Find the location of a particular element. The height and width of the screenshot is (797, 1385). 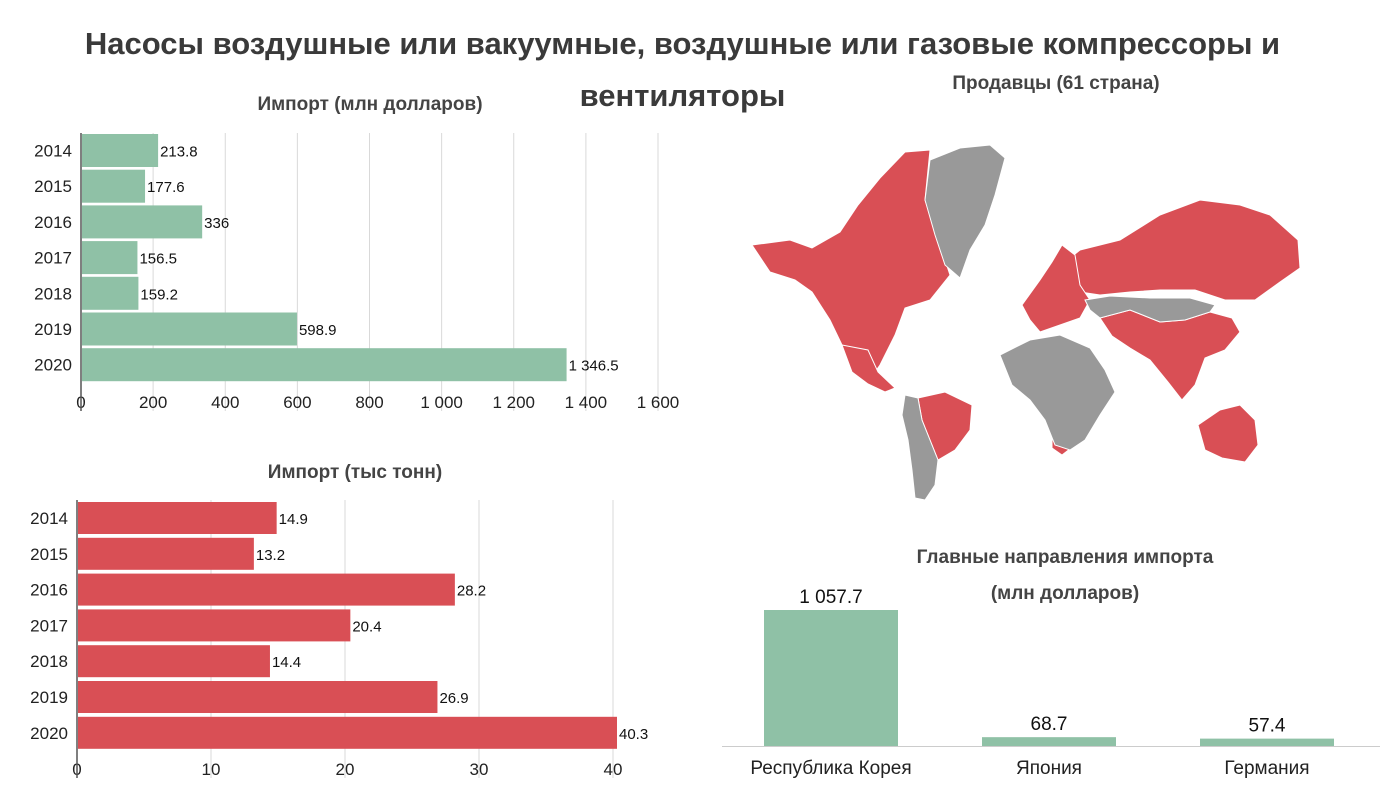

map-others is located at coordinates (1058, 322).